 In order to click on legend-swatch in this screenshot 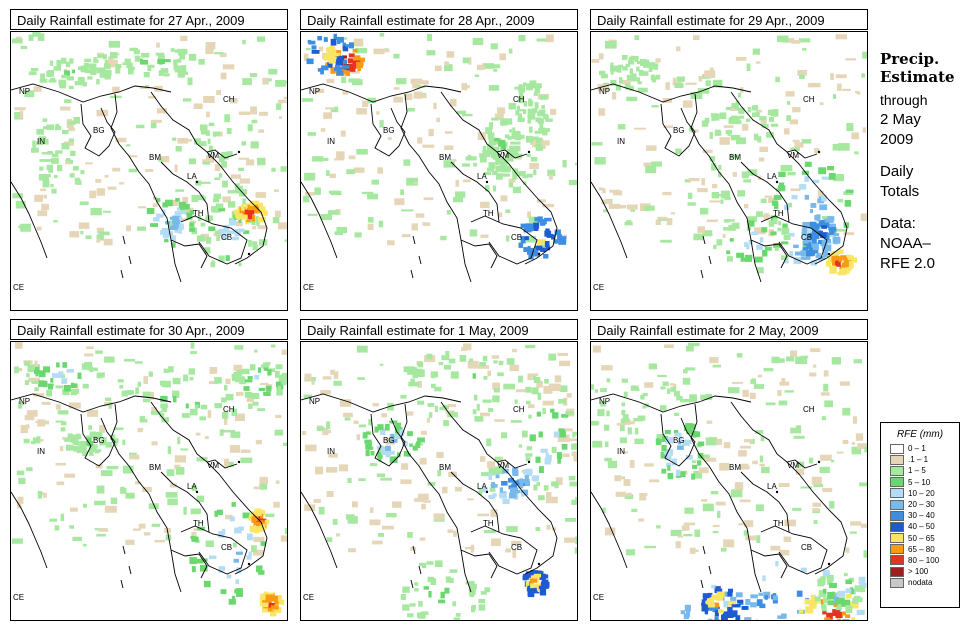, I will do `click(897, 482)`.